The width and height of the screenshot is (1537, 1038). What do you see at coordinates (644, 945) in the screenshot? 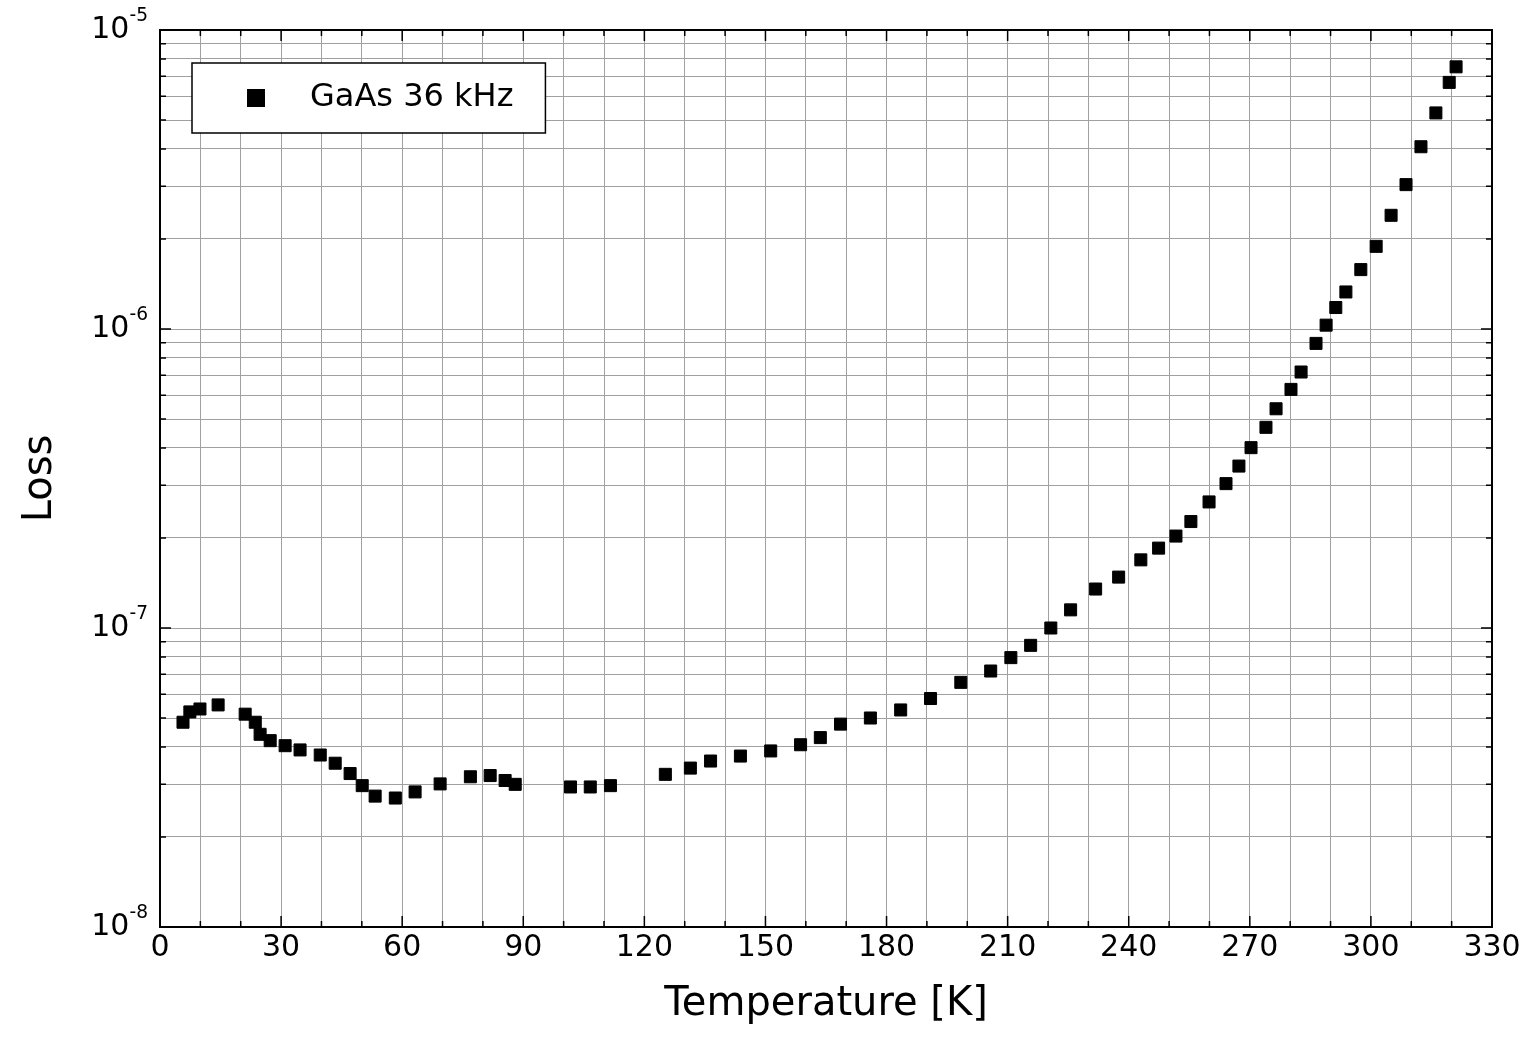
I see `x-tick-label: 120` at bounding box center [644, 945].